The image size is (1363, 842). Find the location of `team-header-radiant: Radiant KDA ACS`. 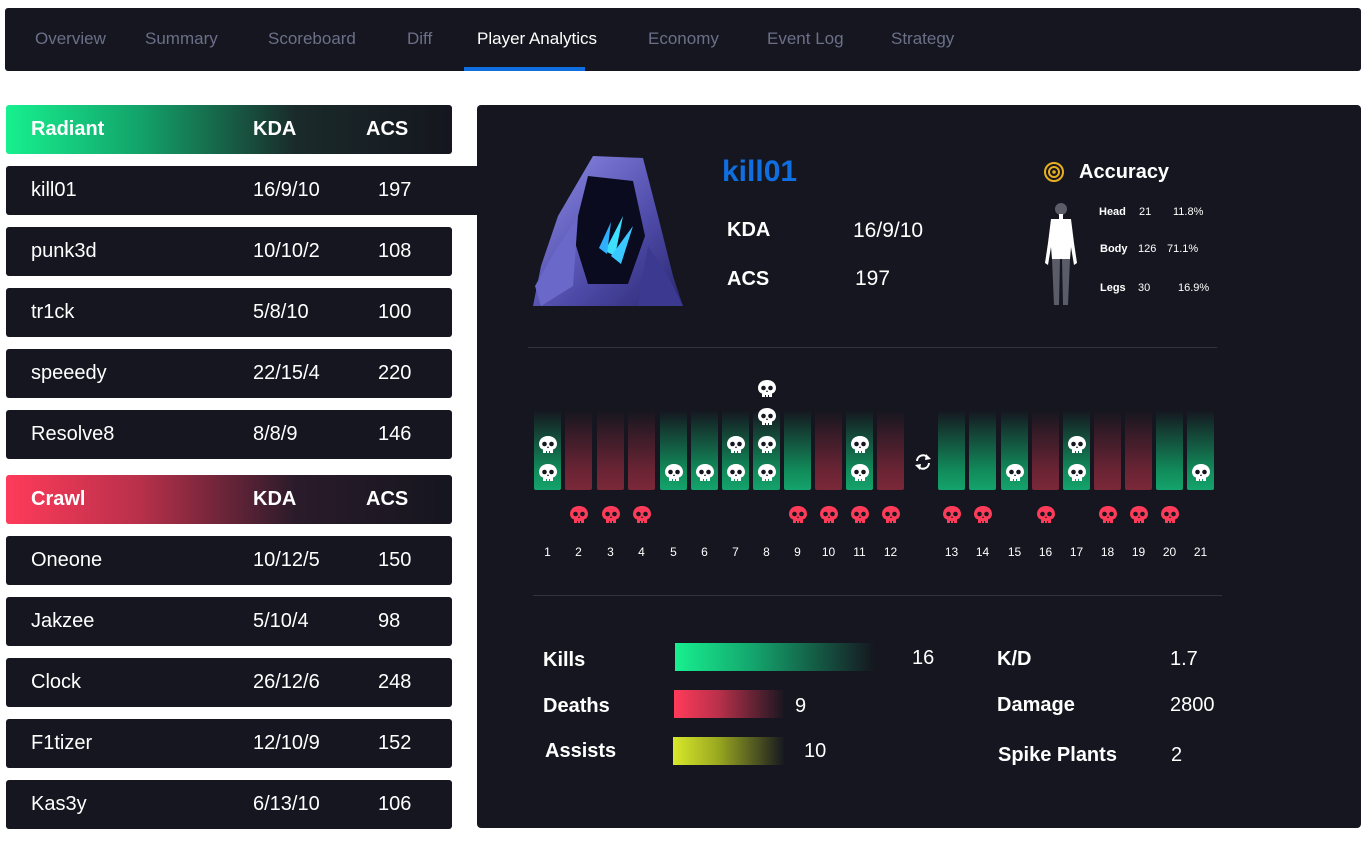

team-header-radiant: Radiant KDA ACS is located at coordinates (229, 129).